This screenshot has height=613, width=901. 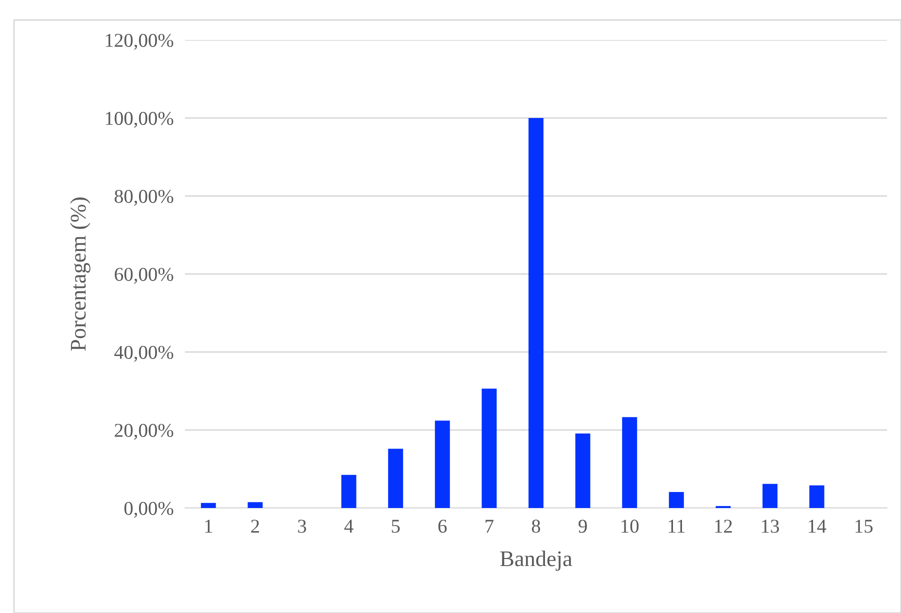 I want to click on x-tick-label: 13, so click(x=770, y=526).